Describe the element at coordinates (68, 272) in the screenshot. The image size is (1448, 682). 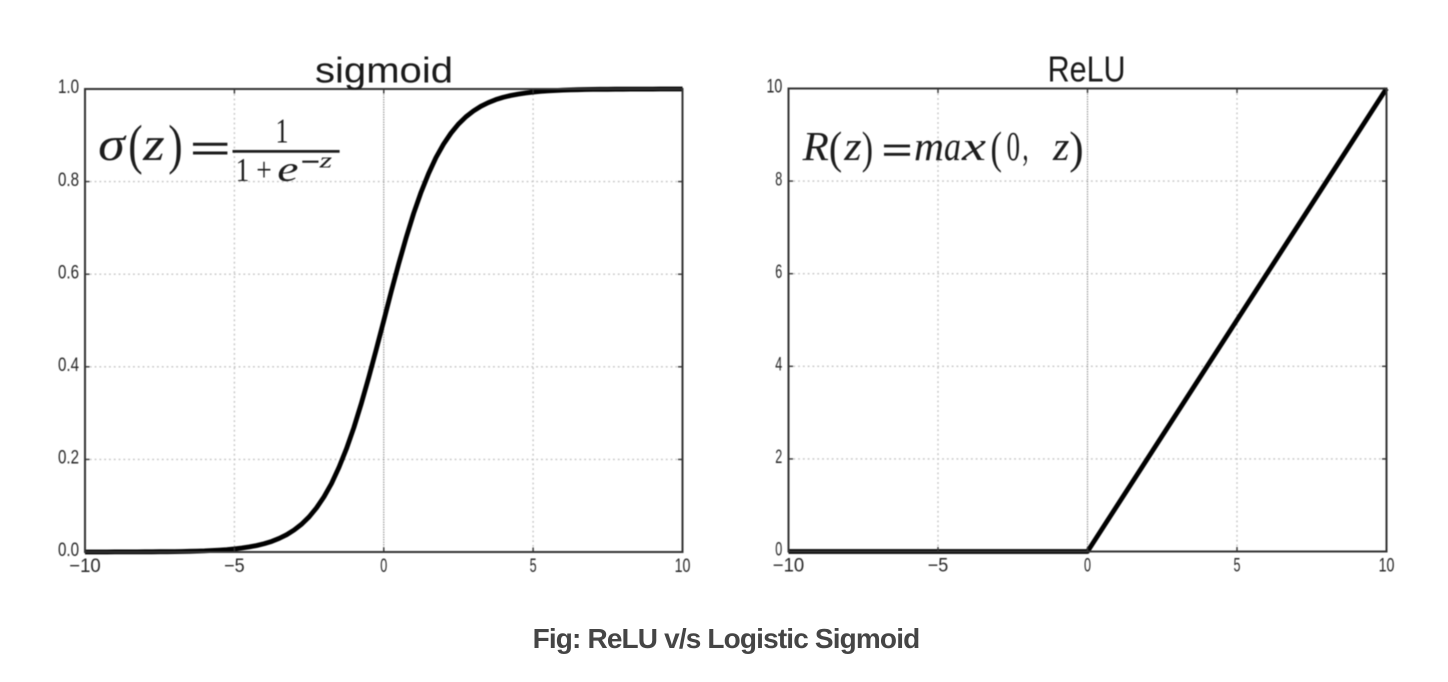
I see `svg-text: 0.6` at that location.